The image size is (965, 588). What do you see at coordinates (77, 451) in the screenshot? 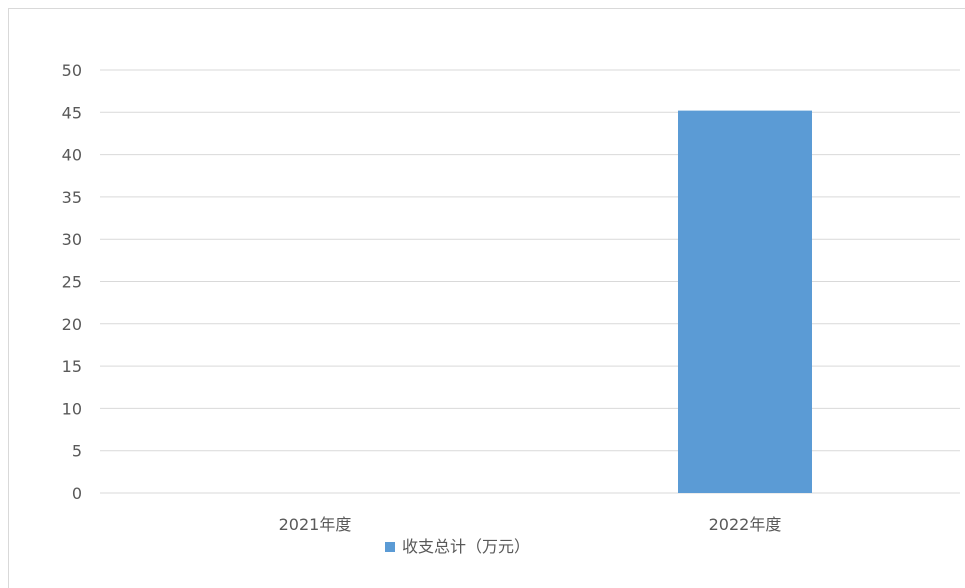
I see `y-tick-label: 5` at bounding box center [77, 451].